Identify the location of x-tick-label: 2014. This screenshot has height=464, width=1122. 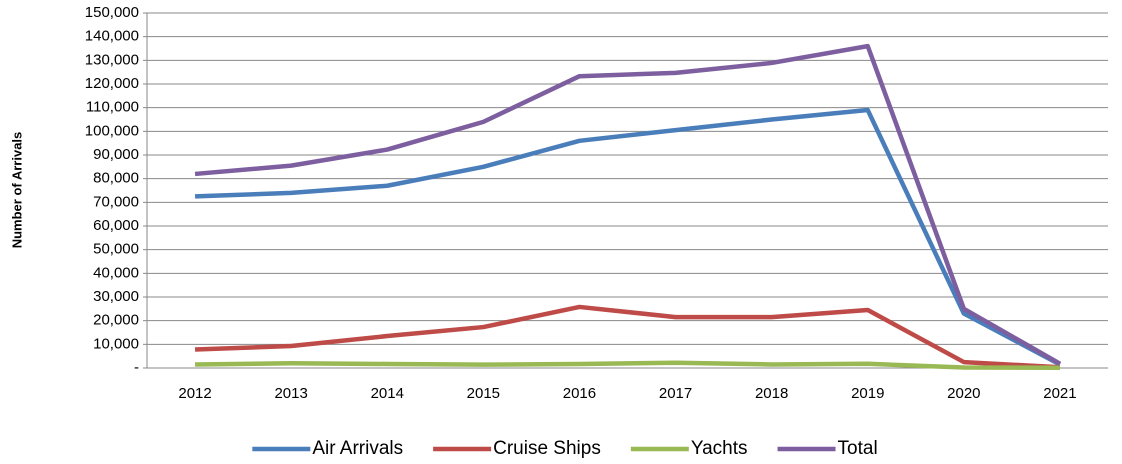
(387, 393).